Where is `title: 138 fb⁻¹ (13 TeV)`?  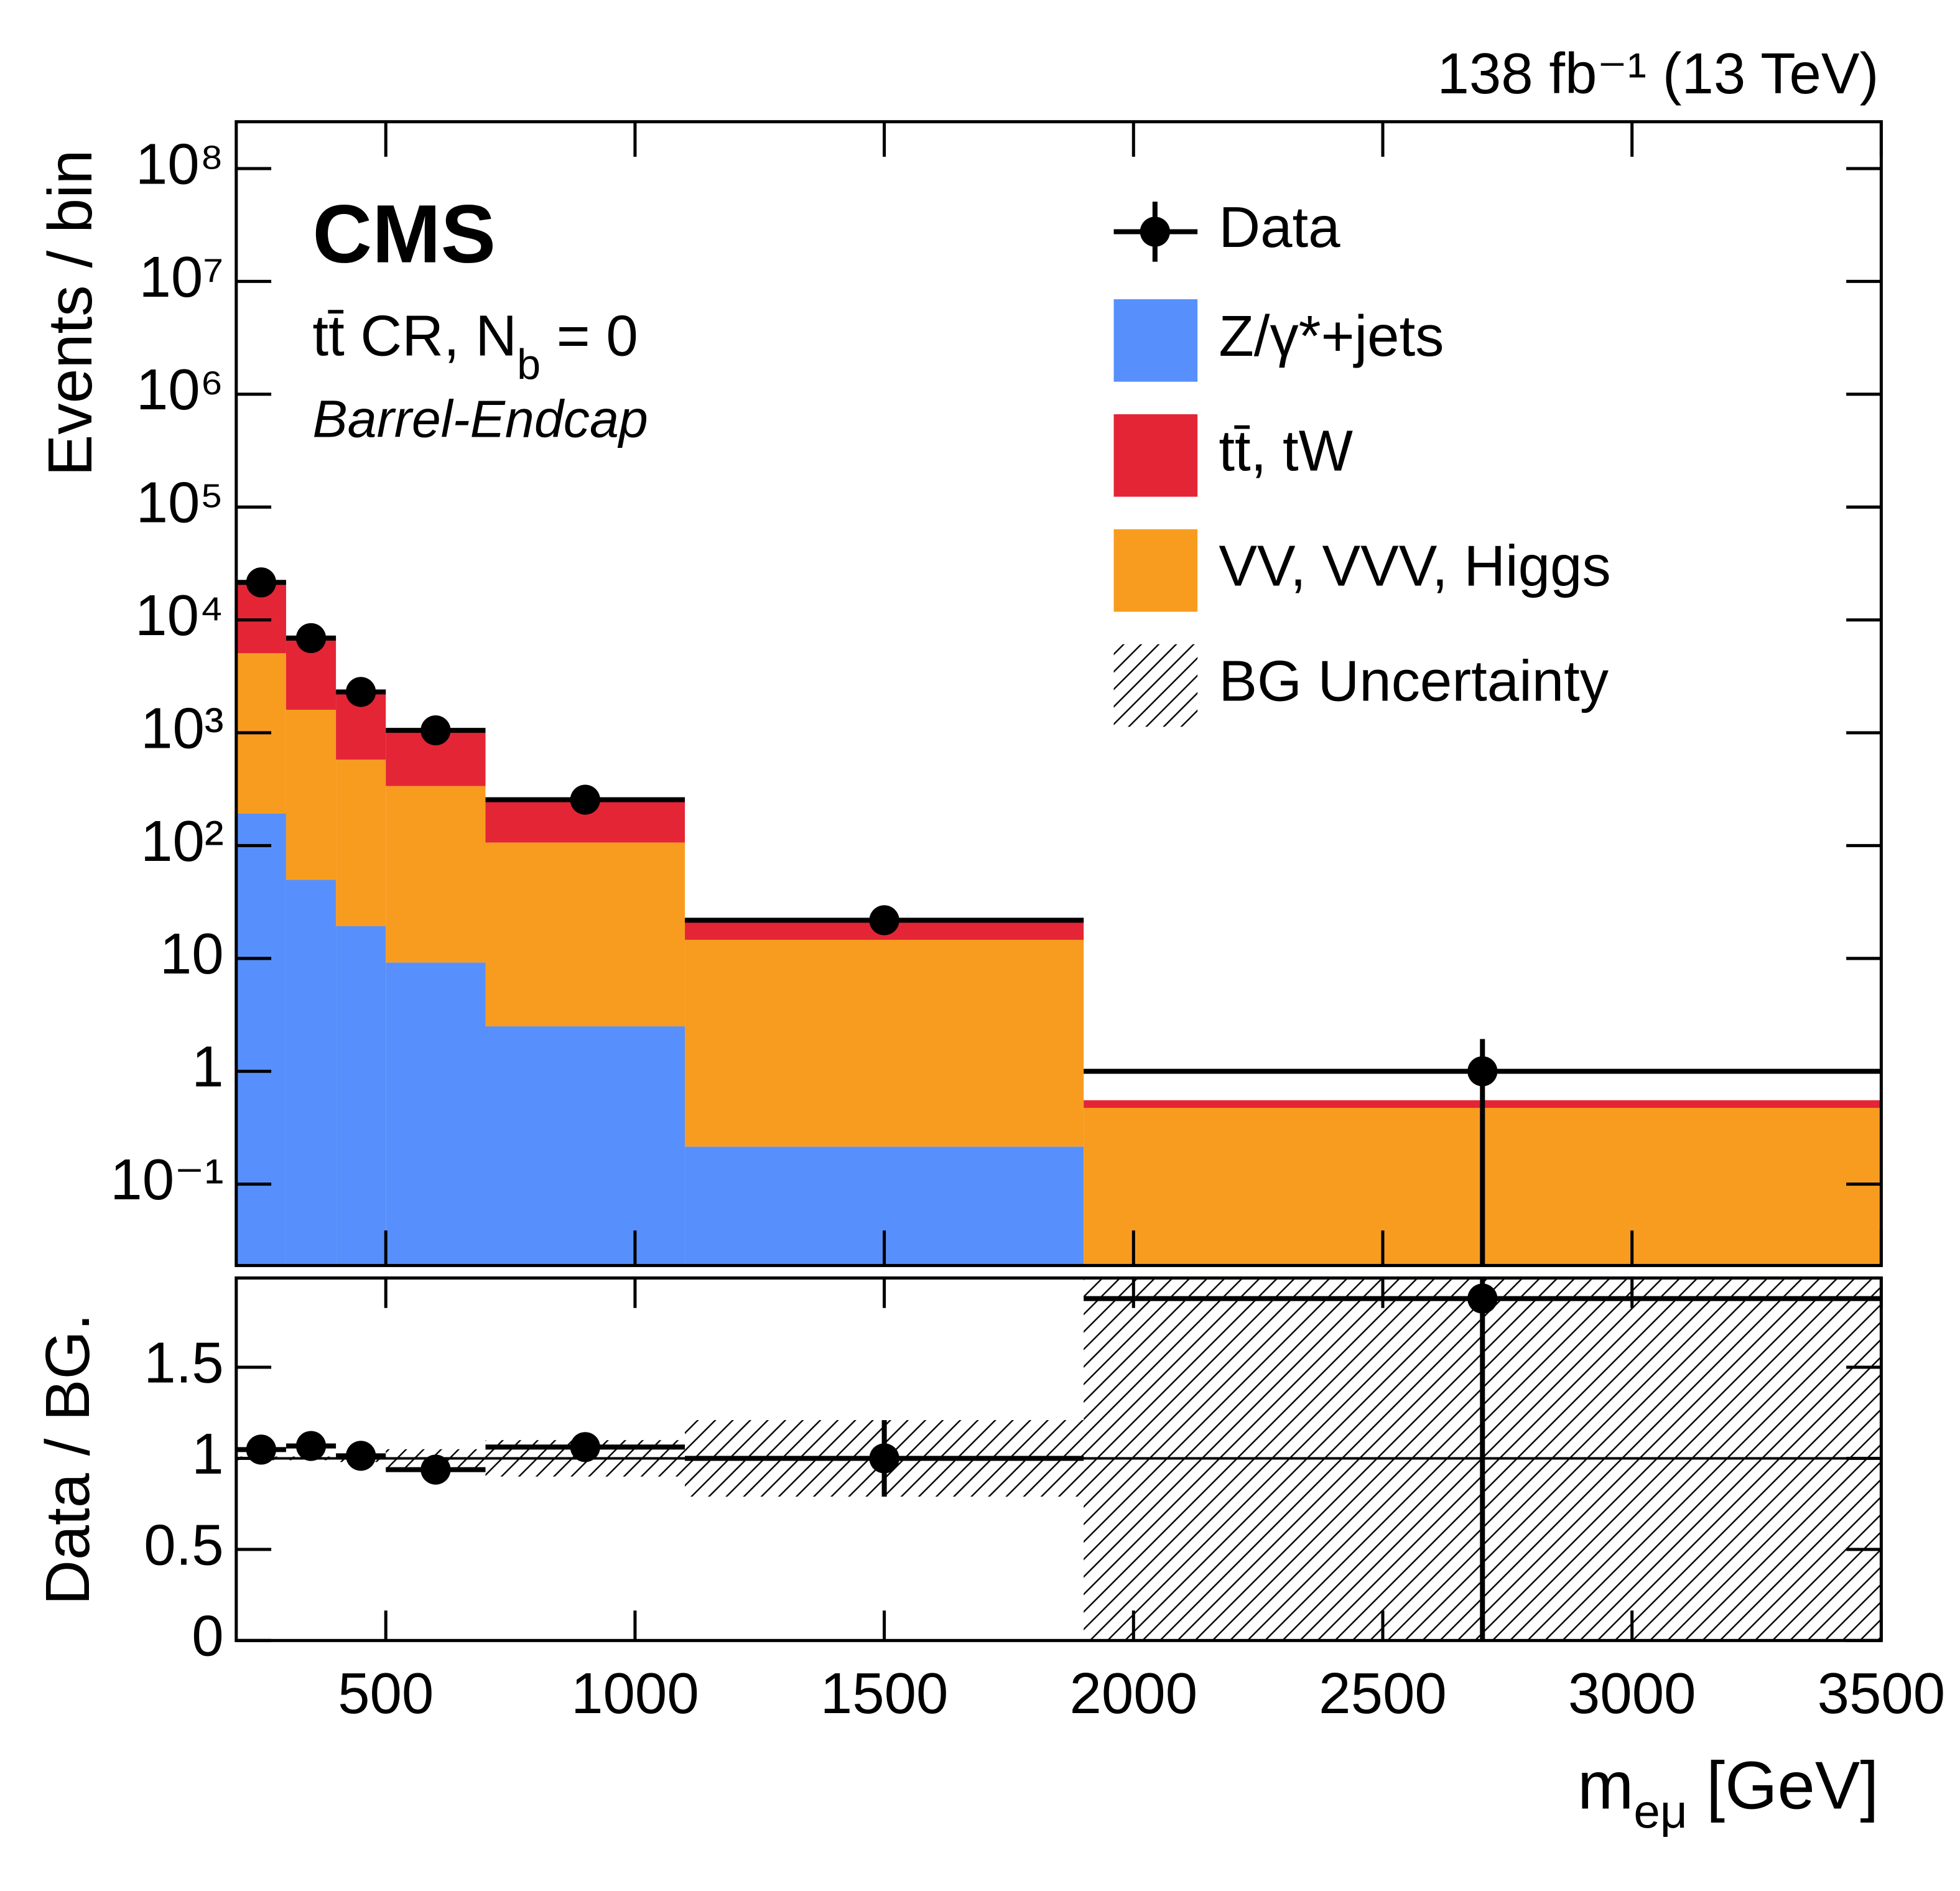 title: 138 fb⁻¹ (13 TeV) is located at coordinates (1658, 73).